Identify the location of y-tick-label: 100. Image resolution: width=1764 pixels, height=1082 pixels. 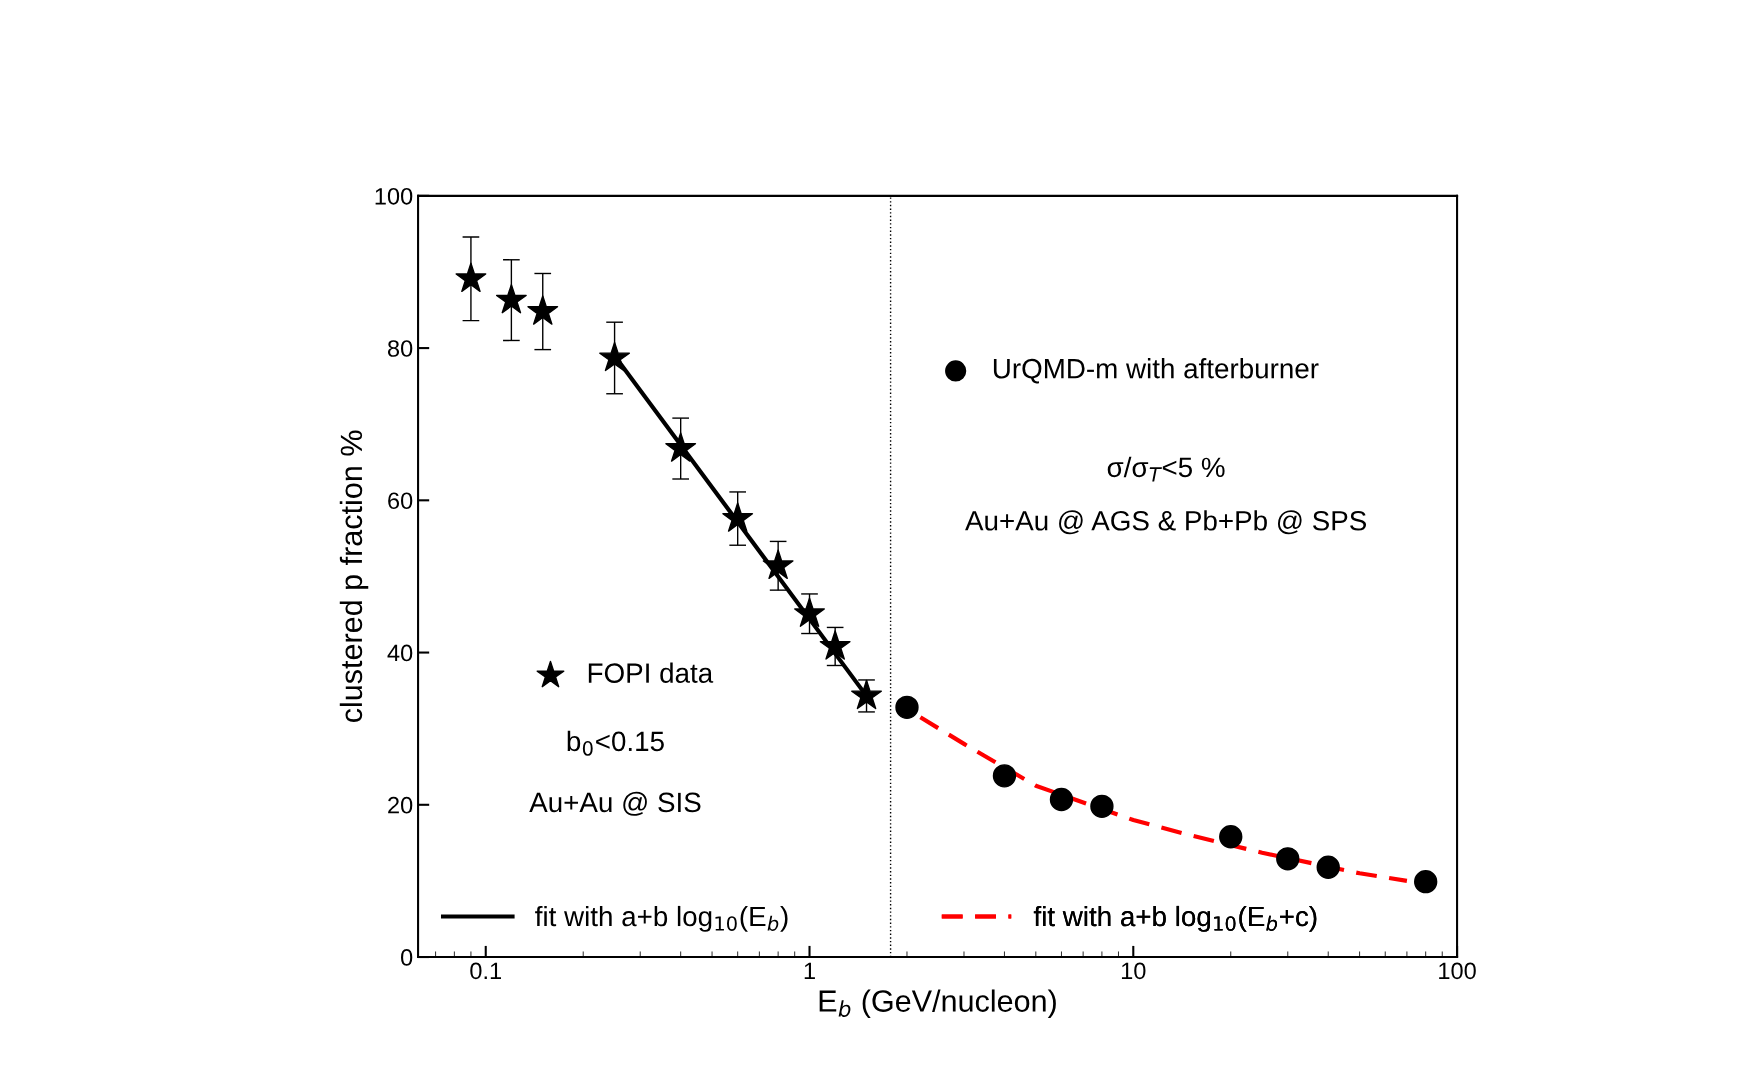
(394, 196).